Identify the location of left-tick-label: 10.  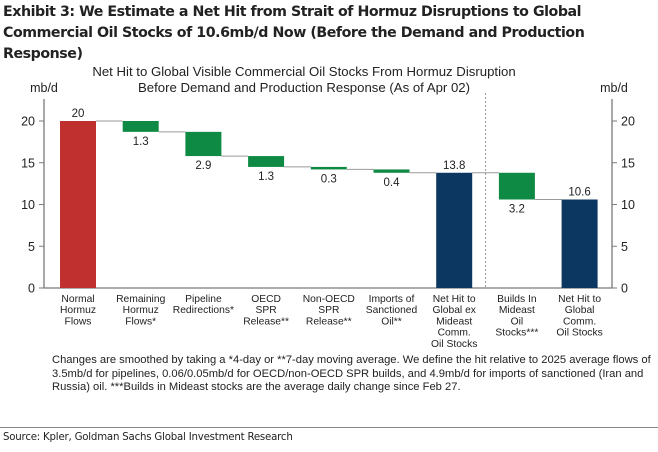
(28, 205).